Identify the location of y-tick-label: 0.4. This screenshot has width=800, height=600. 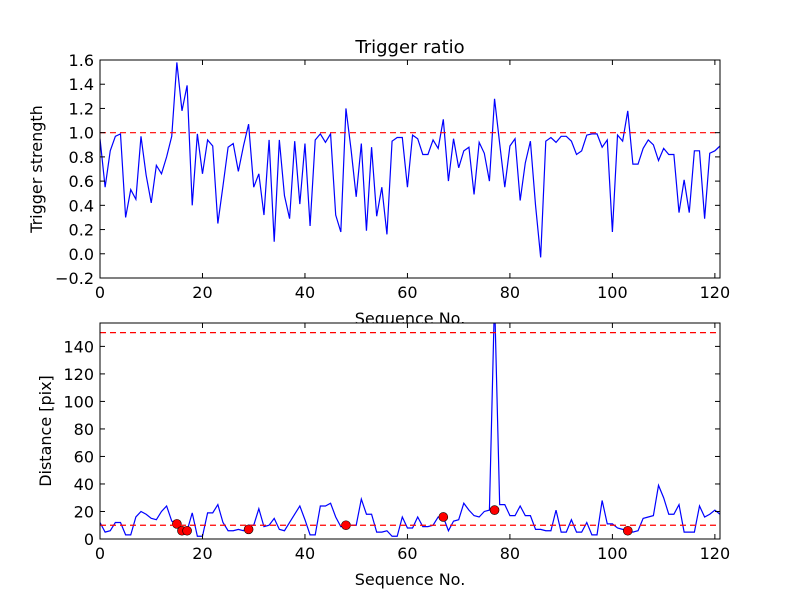
(81, 205).